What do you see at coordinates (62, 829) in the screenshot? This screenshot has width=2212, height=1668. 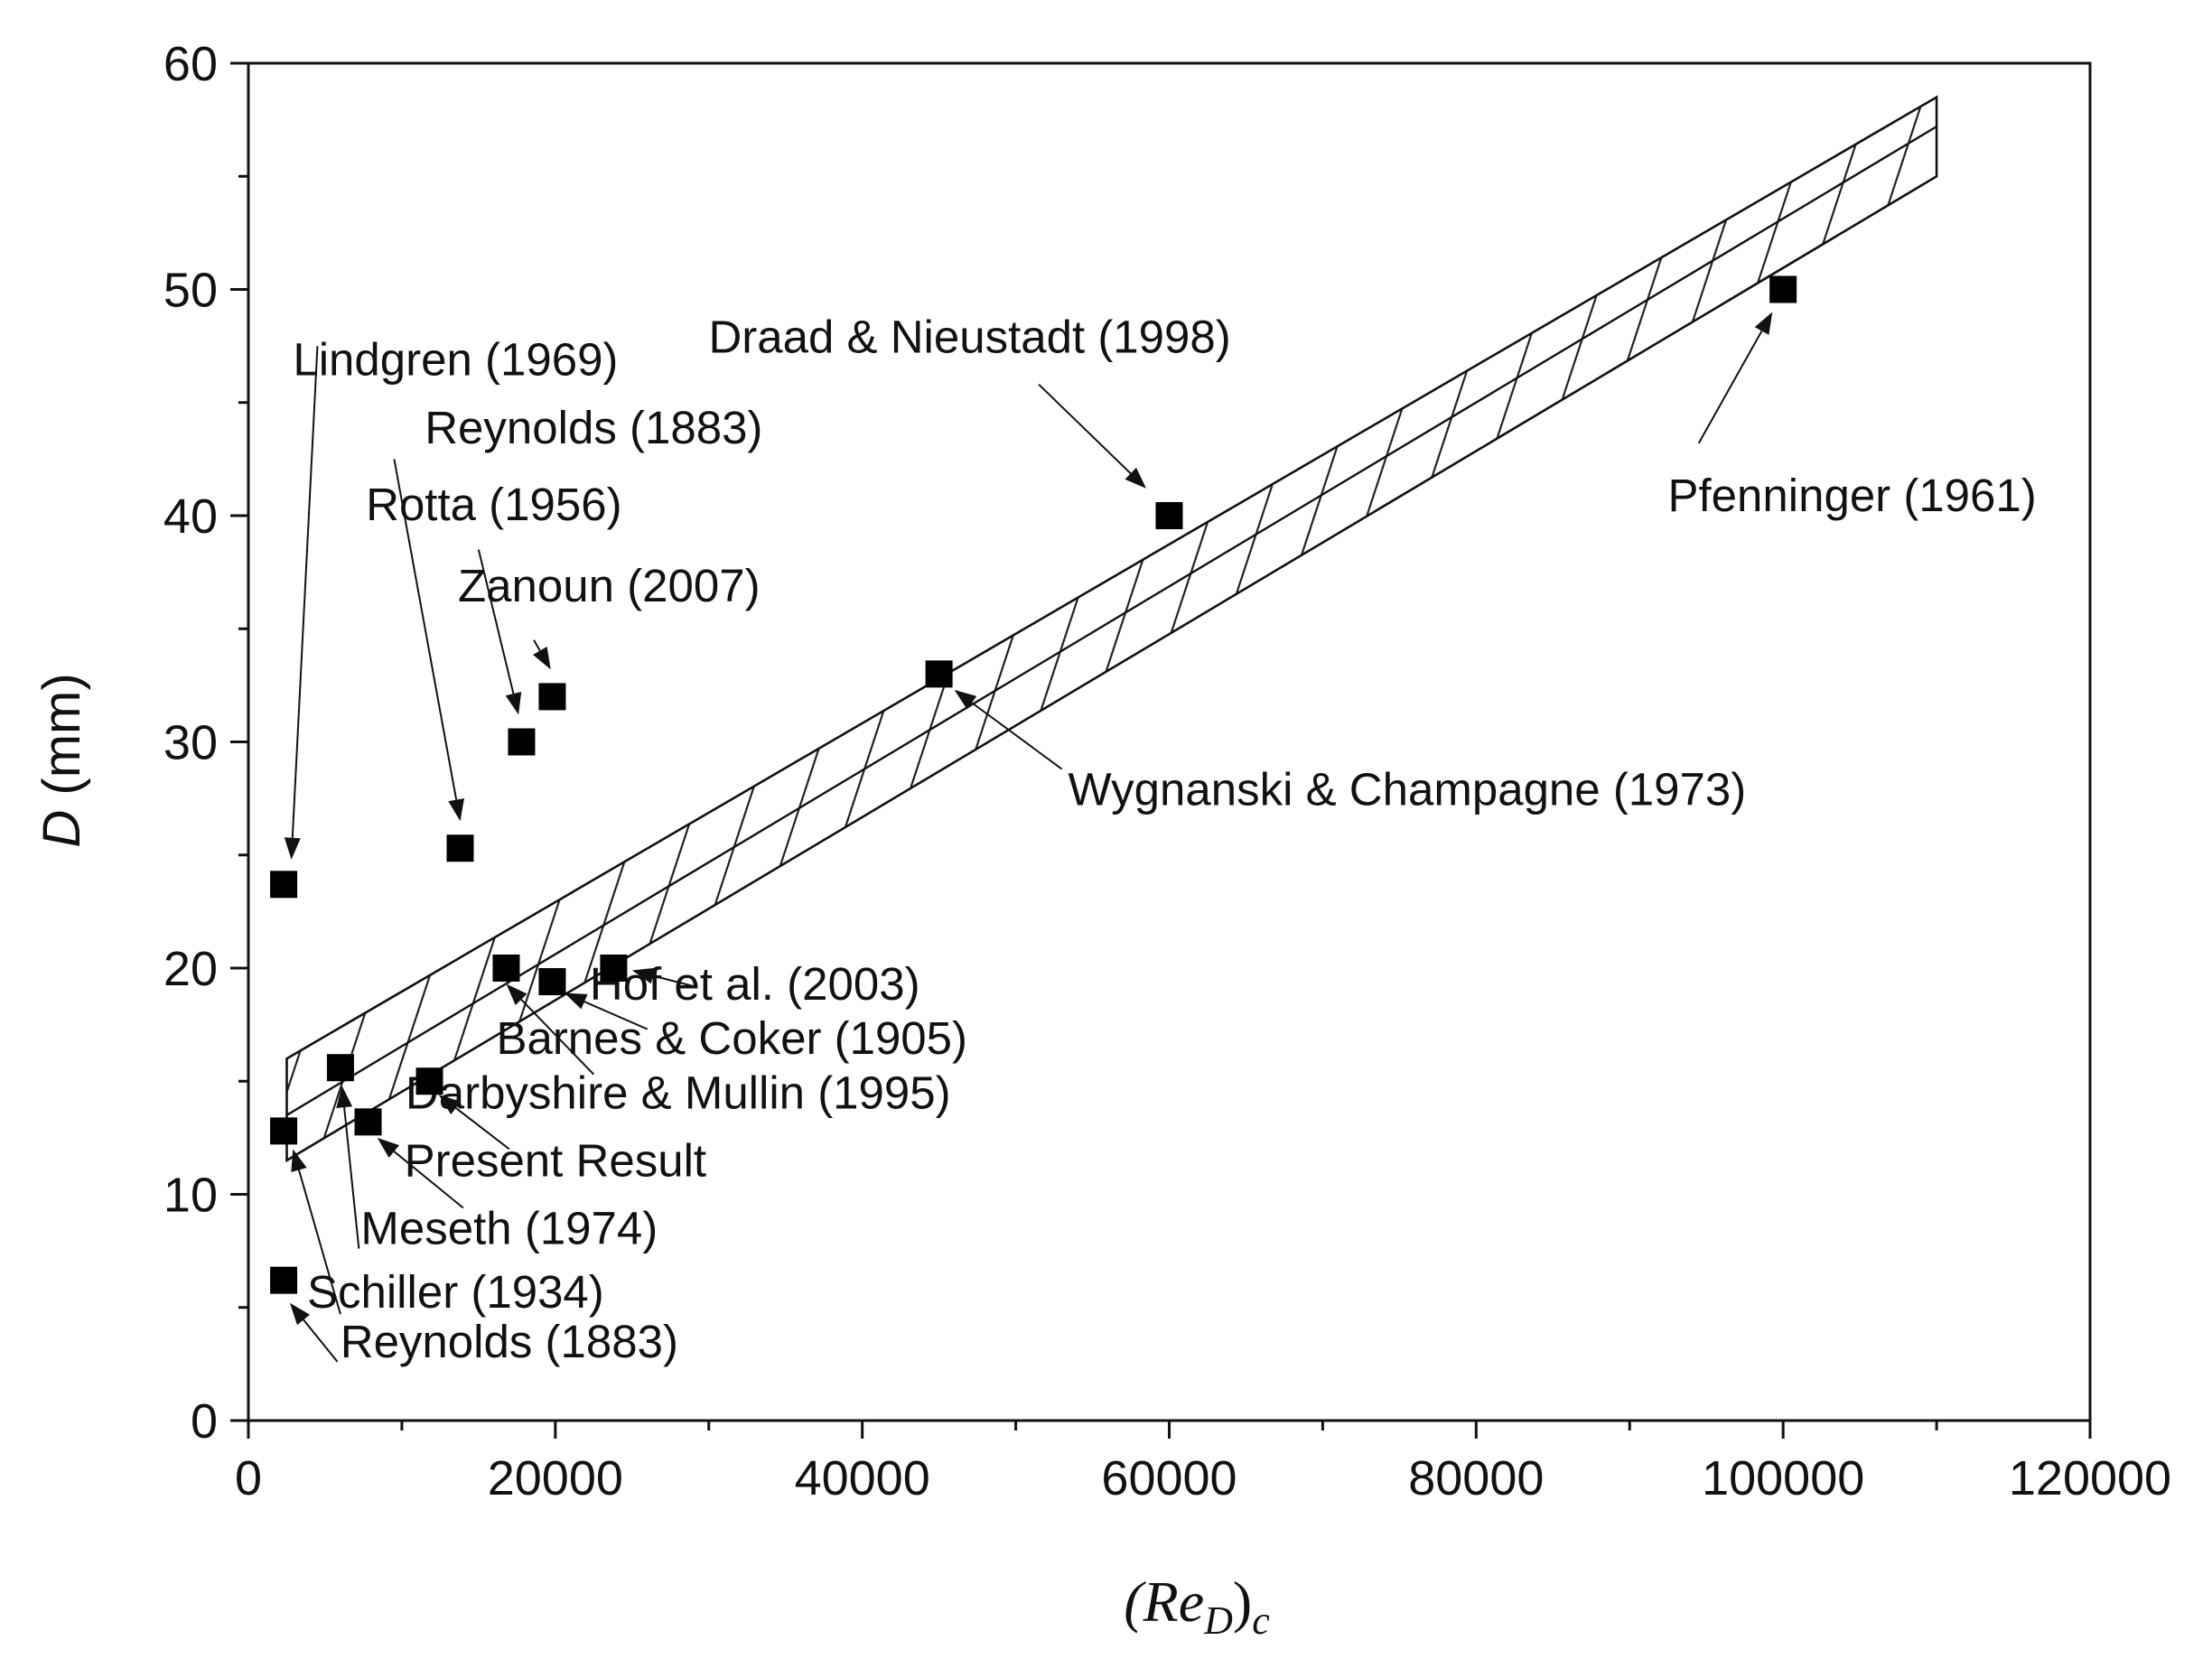 I see `y-axis-label-main: D` at bounding box center [62, 829].